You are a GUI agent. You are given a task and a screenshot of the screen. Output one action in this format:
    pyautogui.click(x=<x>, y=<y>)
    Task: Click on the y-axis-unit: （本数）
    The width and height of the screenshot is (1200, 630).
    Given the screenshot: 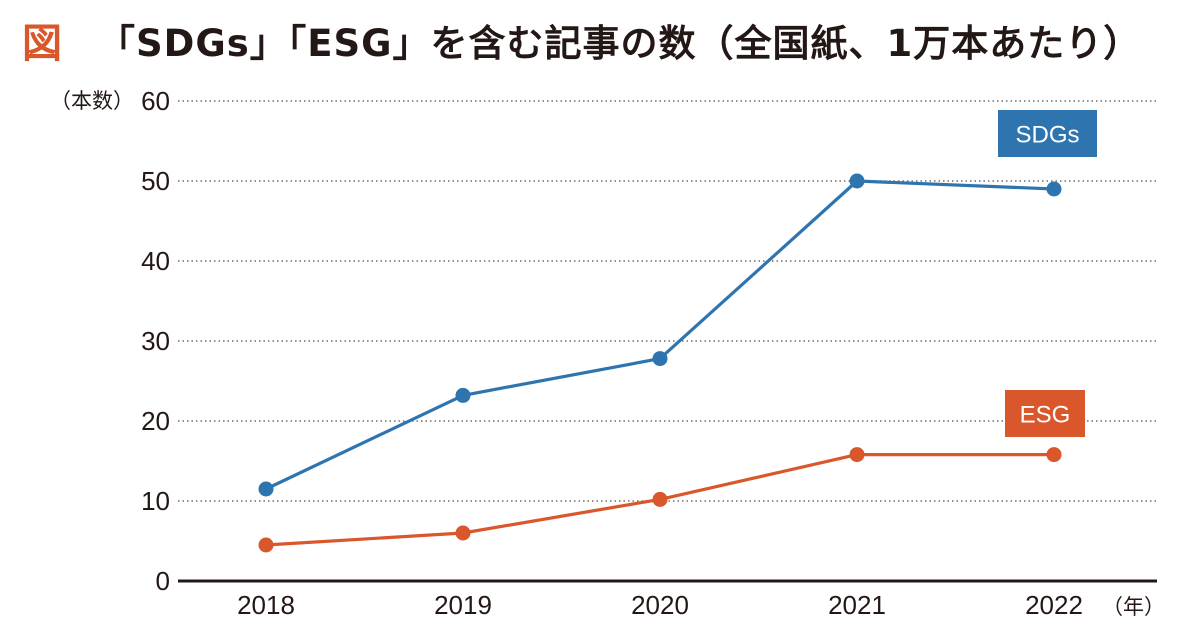 What is the action you would take?
    pyautogui.click(x=92, y=101)
    